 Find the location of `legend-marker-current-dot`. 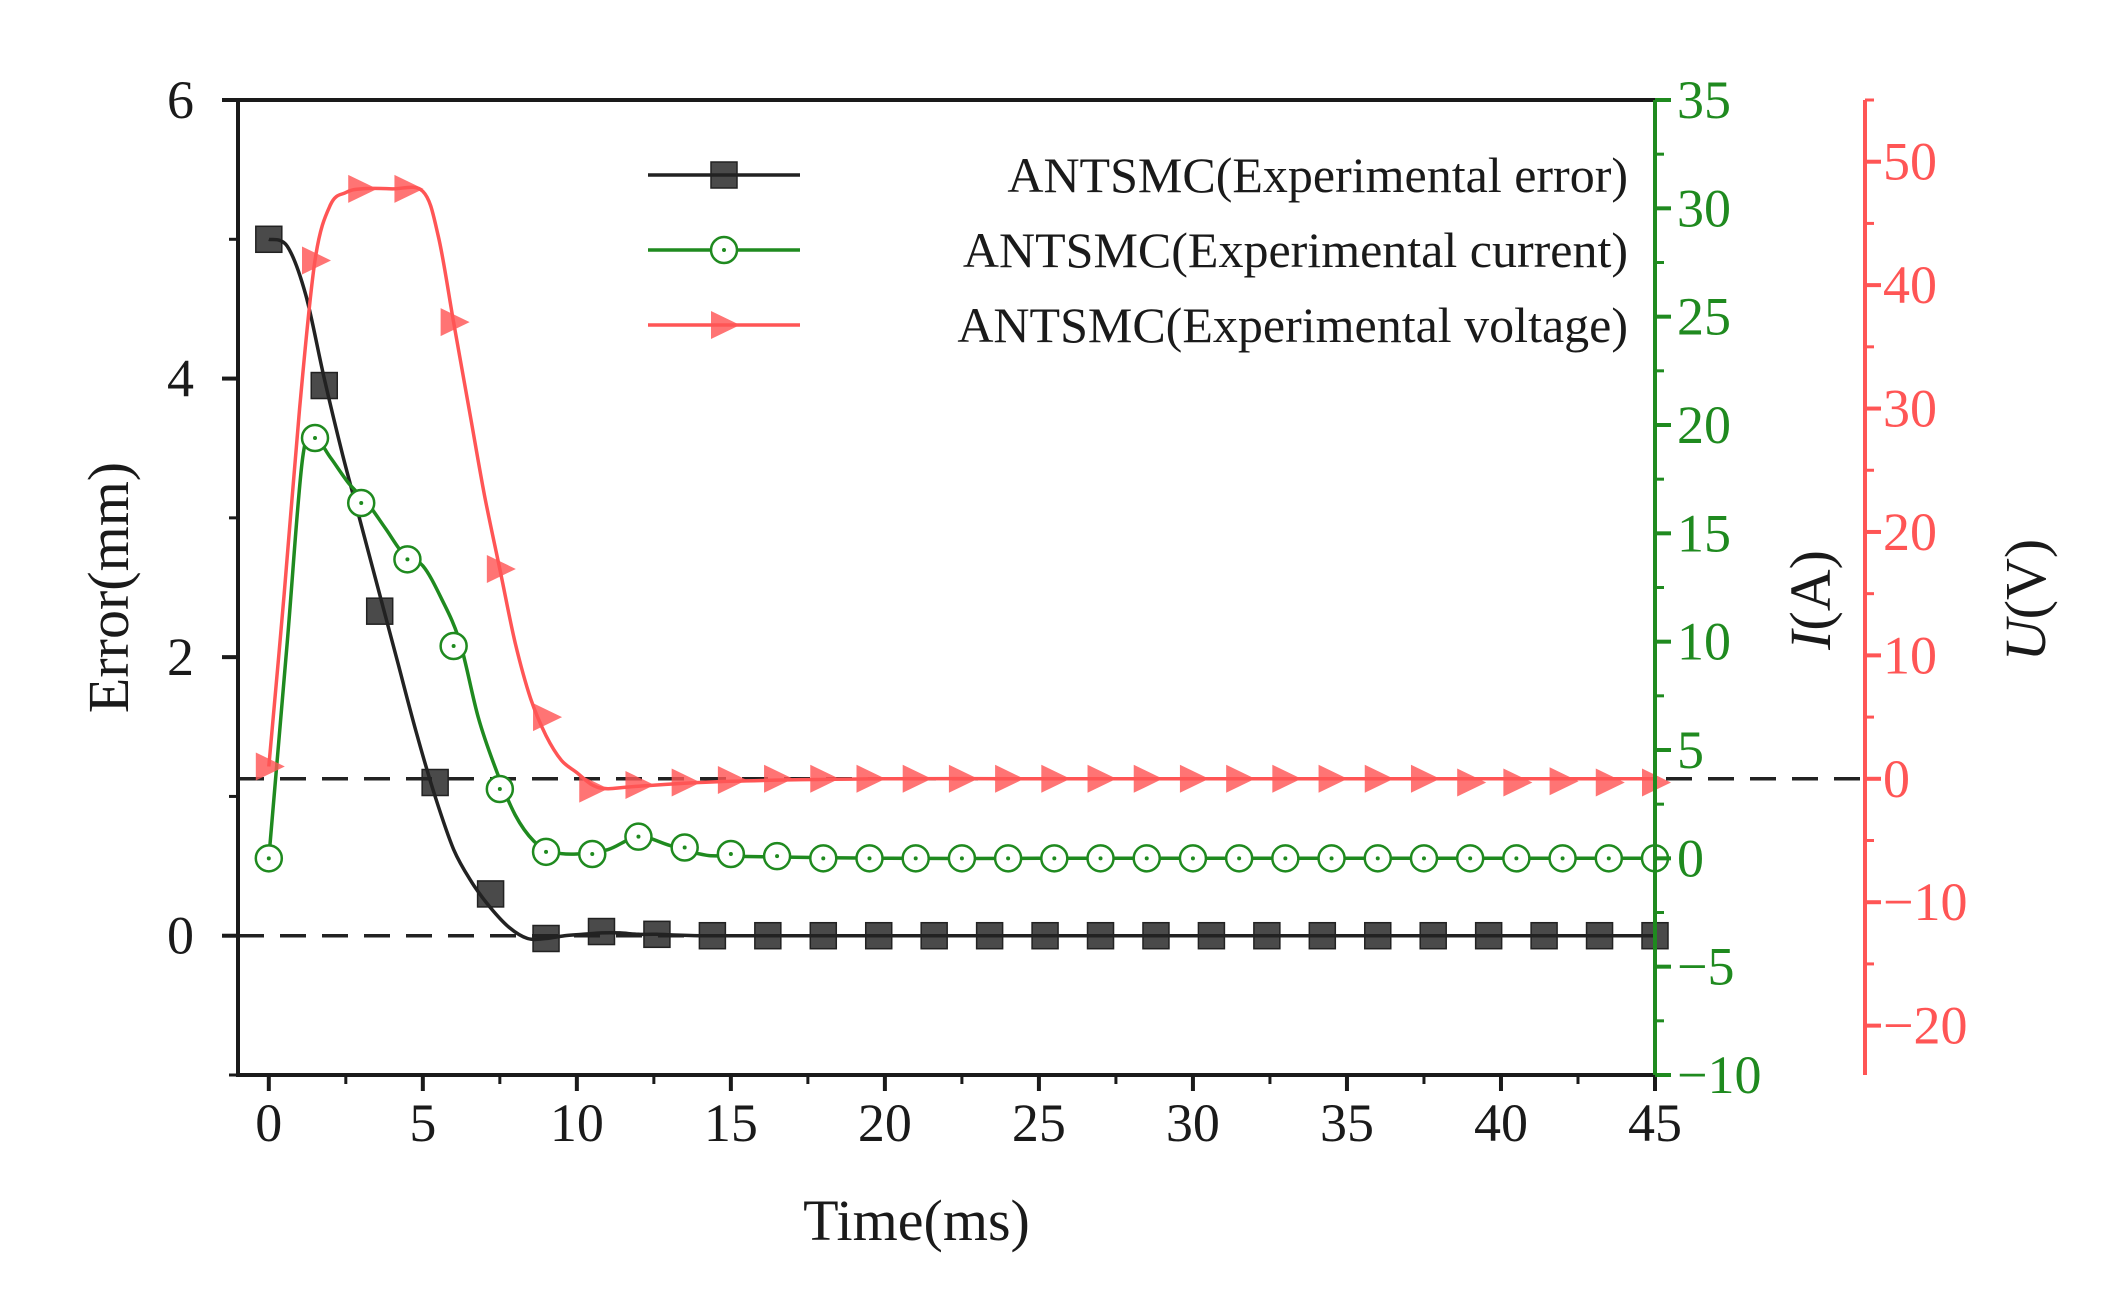

legend-marker-current-dot is located at coordinates (724, 250).